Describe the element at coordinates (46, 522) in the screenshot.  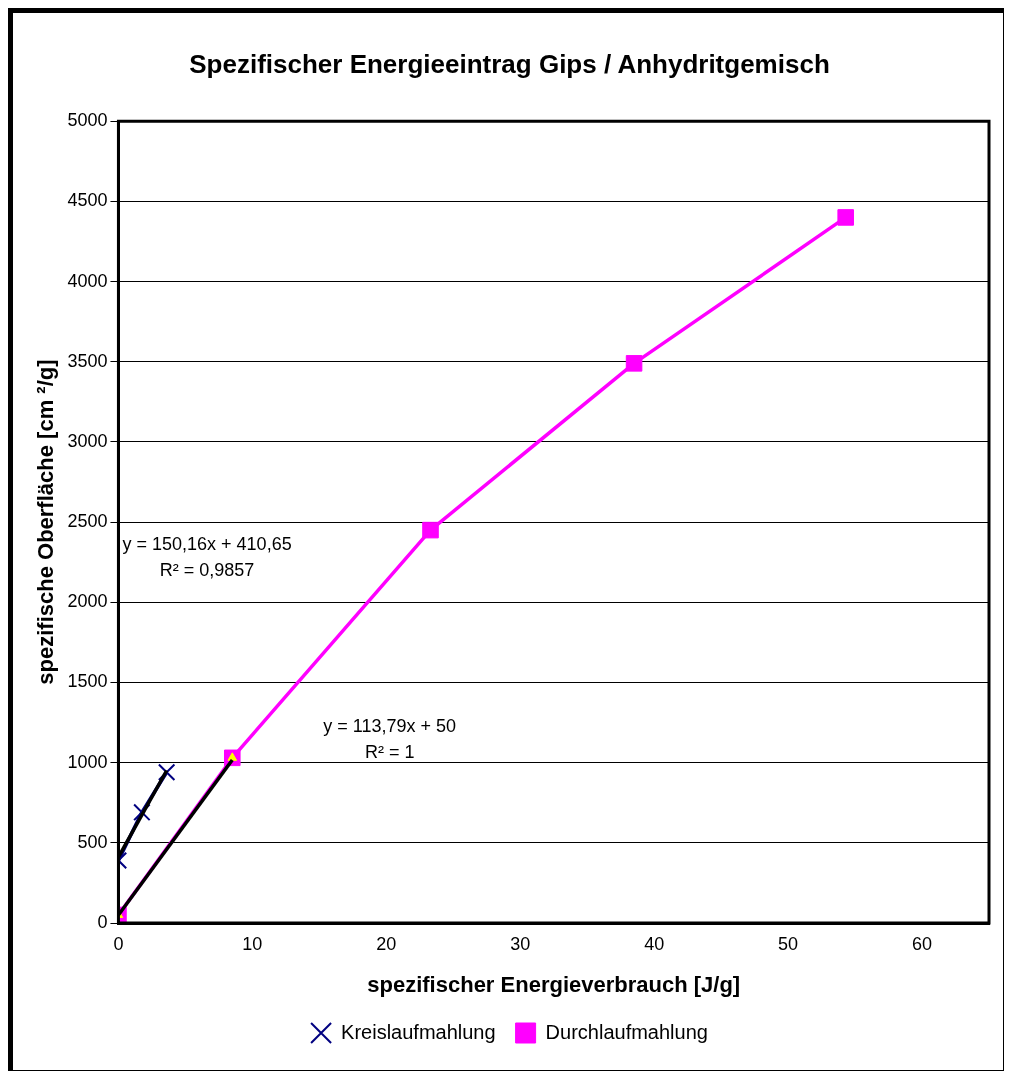
I see `y-axis-title: spezifische Oberfläche [cm ²/g]` at that location.